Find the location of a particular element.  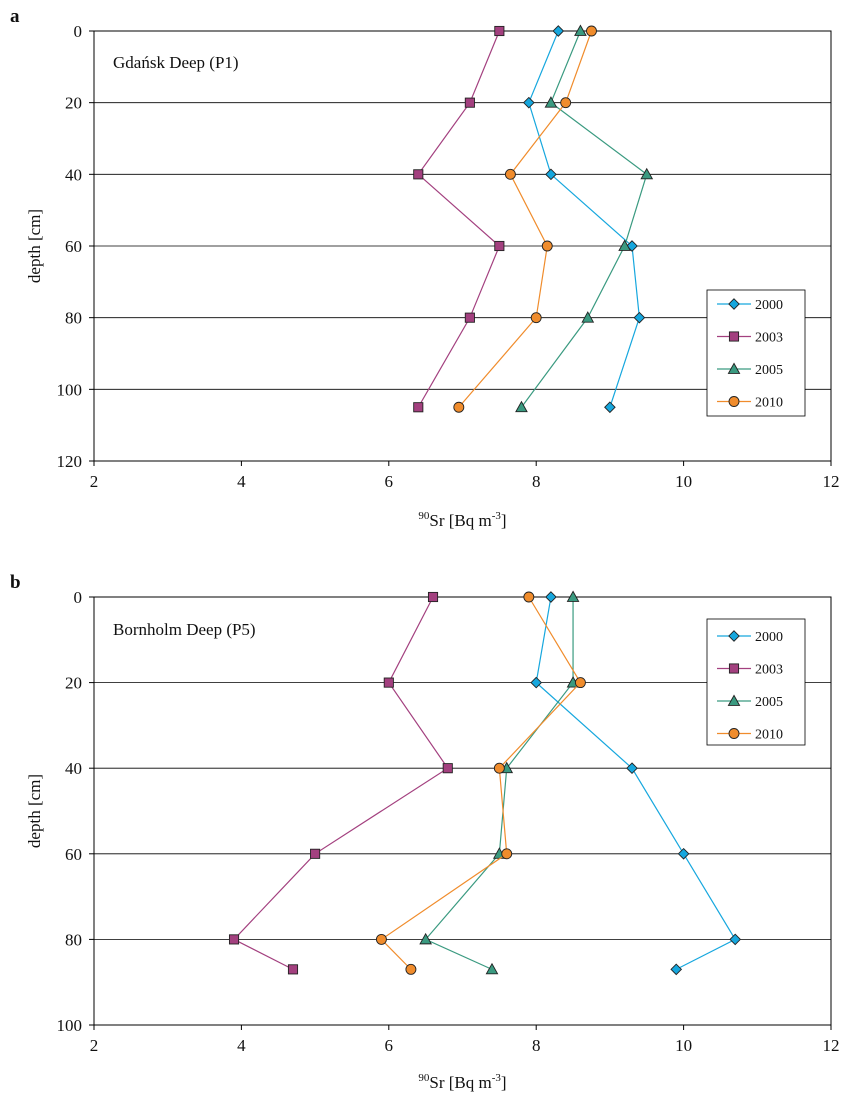

x-tick-label: 2 is located at coordinates (94, 1045).